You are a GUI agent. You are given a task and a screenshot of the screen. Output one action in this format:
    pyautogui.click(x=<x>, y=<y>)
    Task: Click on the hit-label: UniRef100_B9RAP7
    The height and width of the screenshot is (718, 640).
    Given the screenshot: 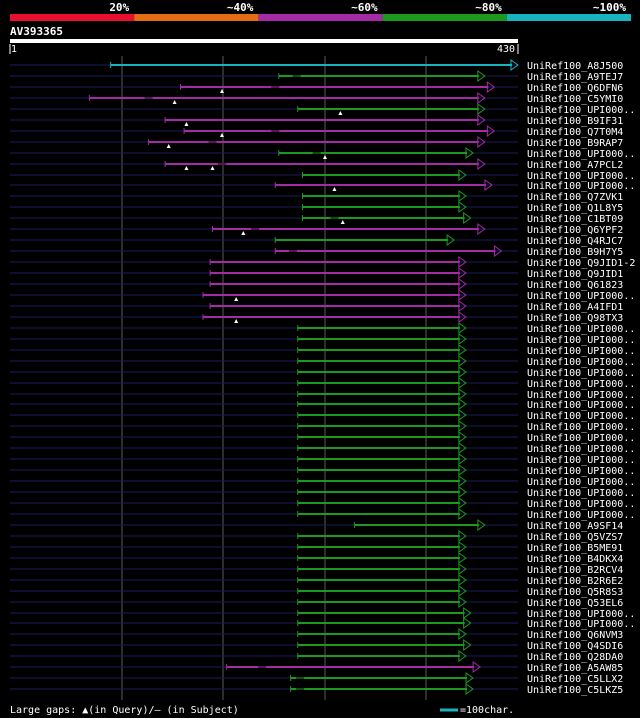 What is the action you would take?
    pyautogui.click(x=575, y=143)
    